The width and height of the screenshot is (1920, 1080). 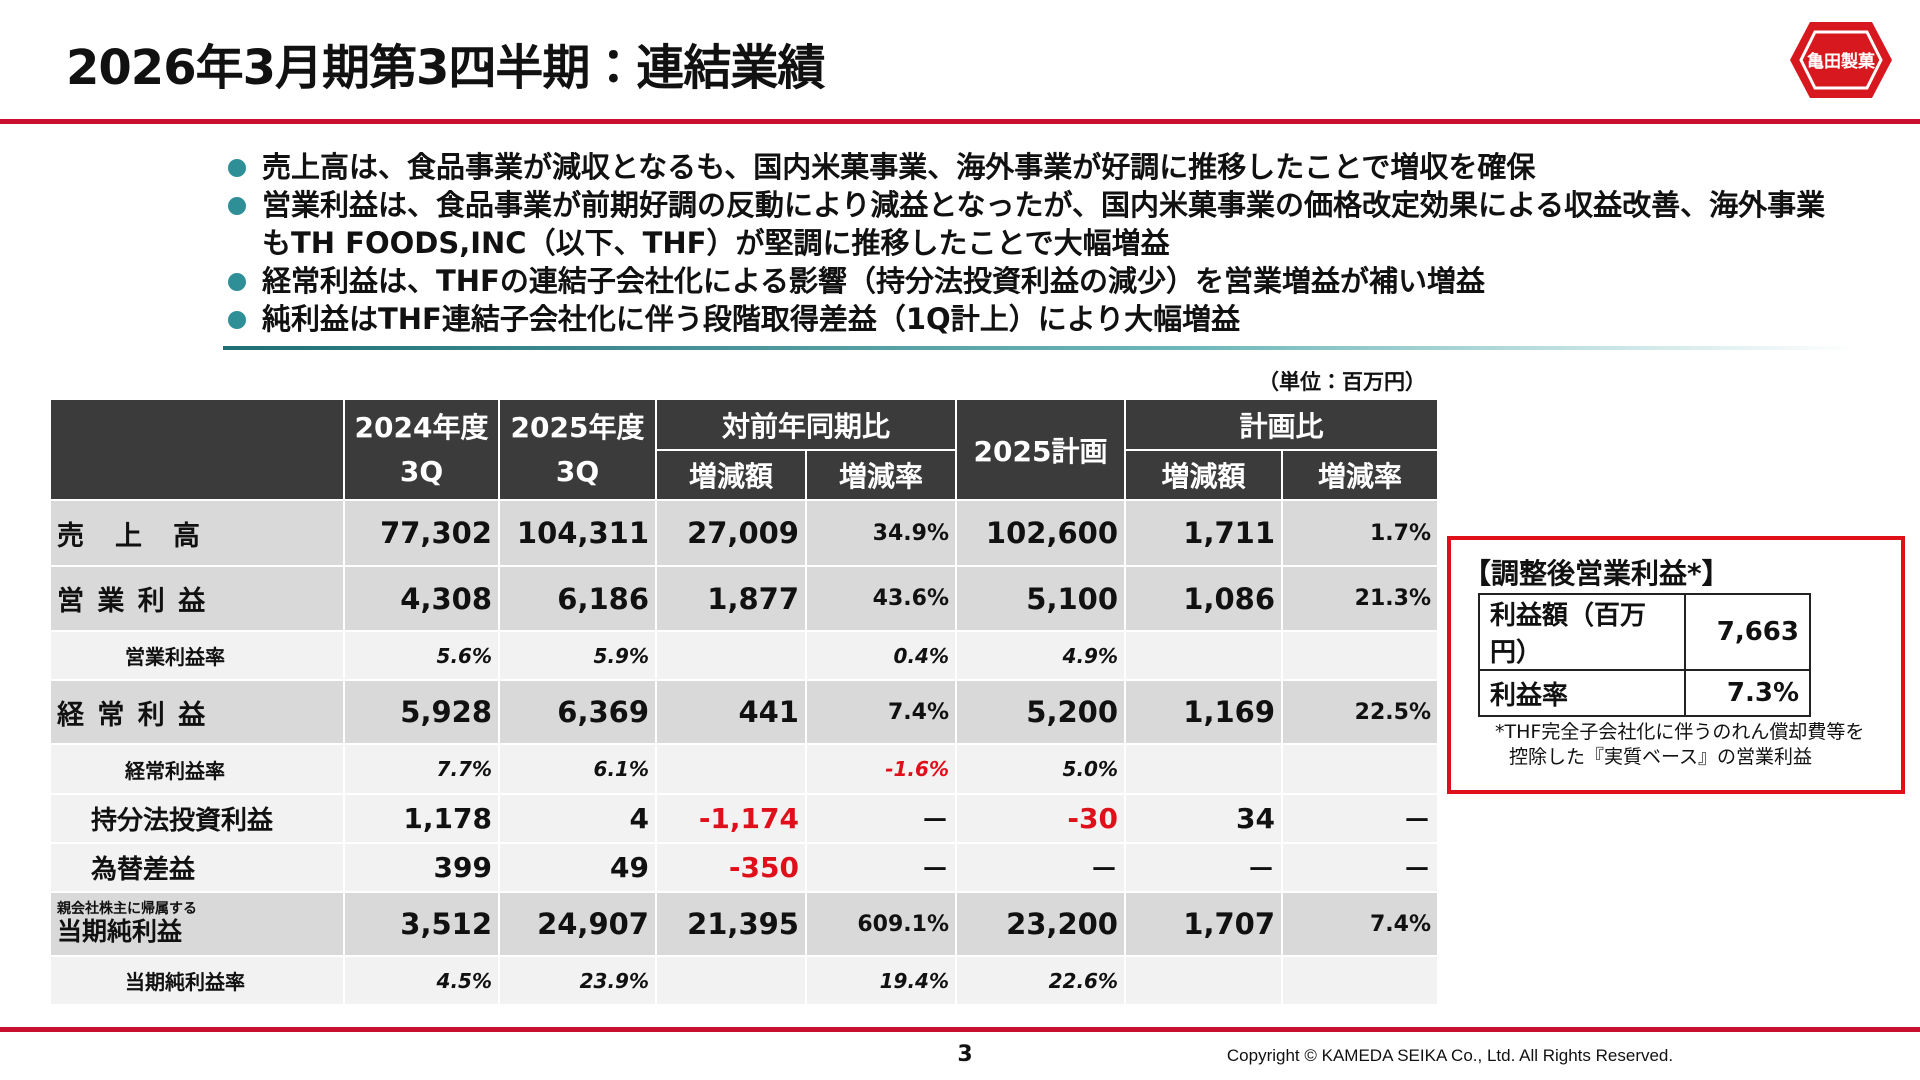 I want to click on table-cell: 1,707, so click(x=1203, y=924).